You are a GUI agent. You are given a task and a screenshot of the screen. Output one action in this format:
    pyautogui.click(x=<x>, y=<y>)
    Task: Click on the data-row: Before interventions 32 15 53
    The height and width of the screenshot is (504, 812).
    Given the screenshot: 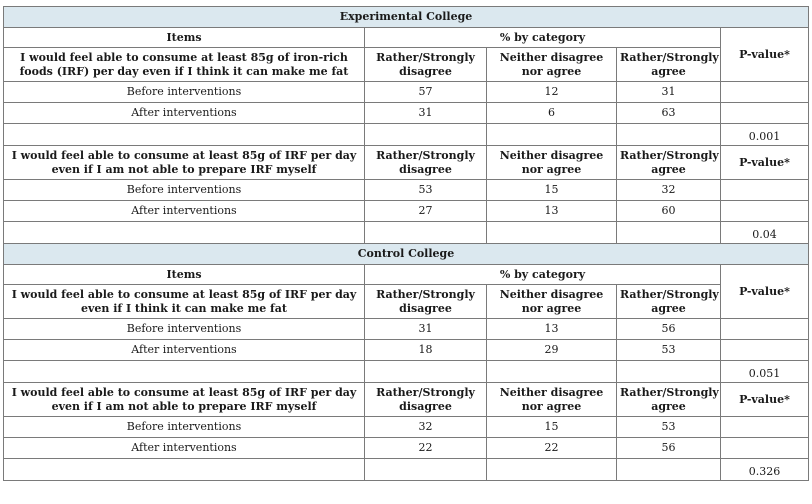 What is the action you would take?
    pyautogui.click(x=406, y=427)
    